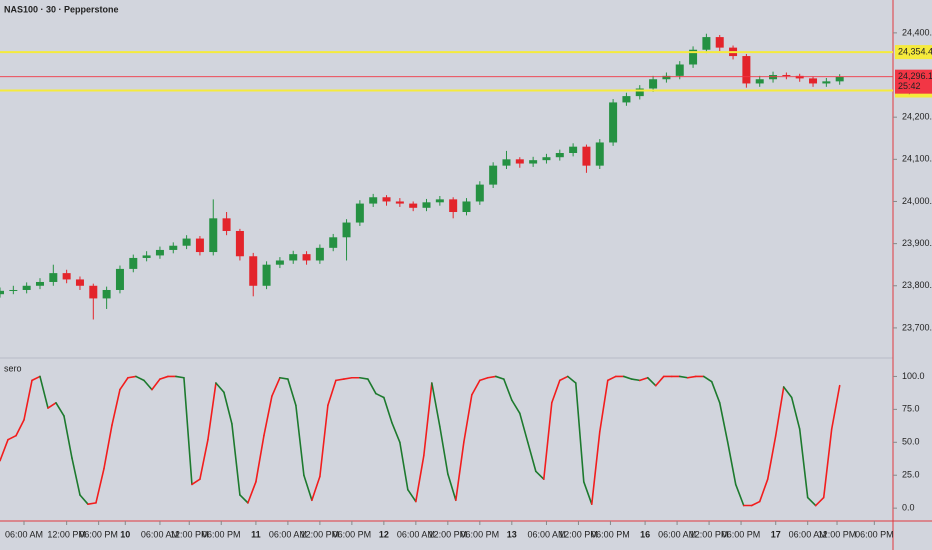 The width and height of the screenshot is (932, 550). What do you see at coordinates (911, 409) in the screenshot?
I see `y-tick-label: 75.0` at bounding box center [911, 409].